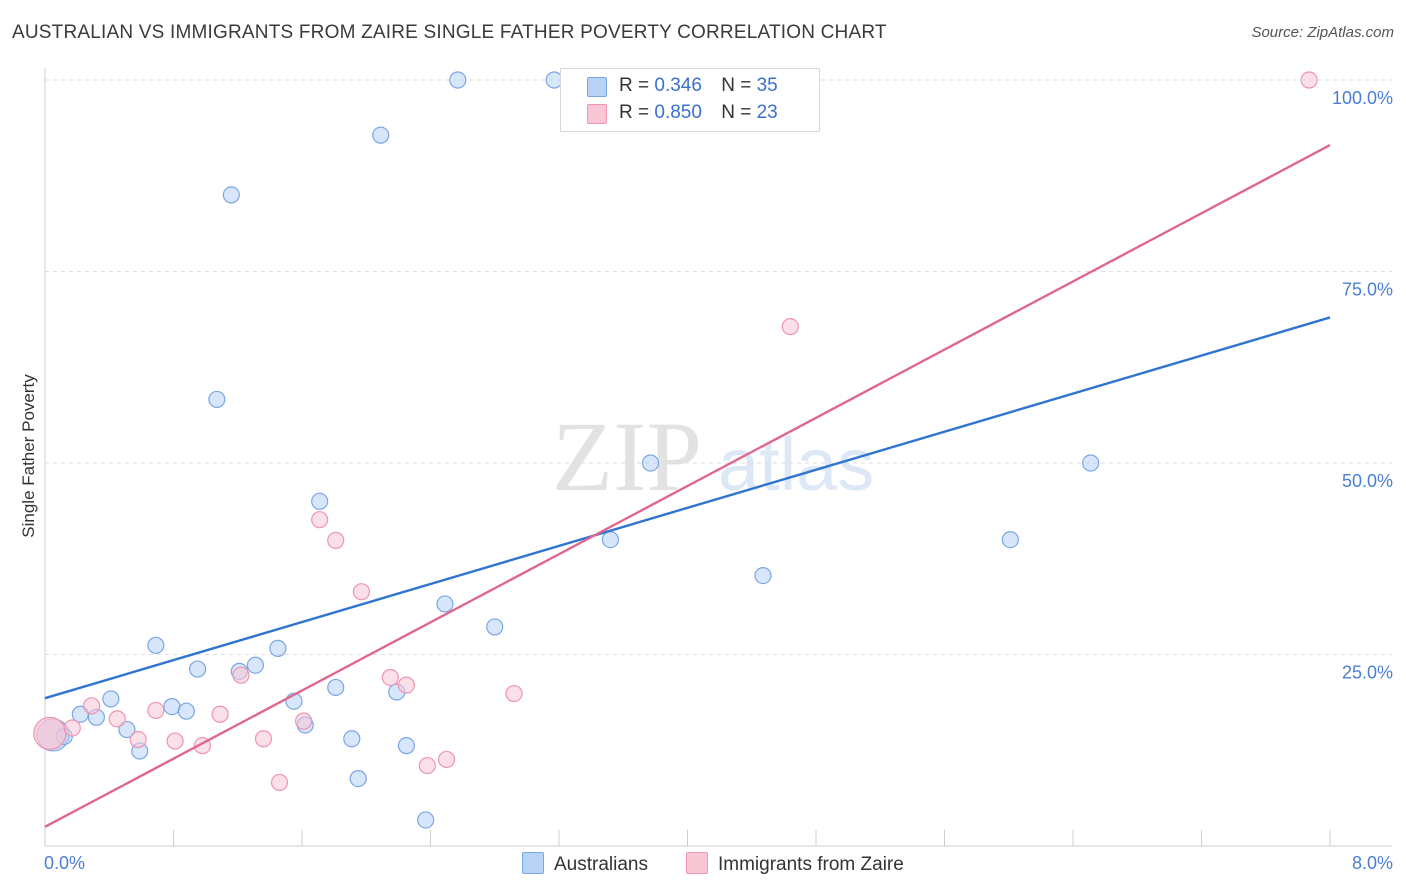  Describe the element at coordinates (1367, 290) in the screenshot. I see `y-tick-label: 75.0%` at that location.